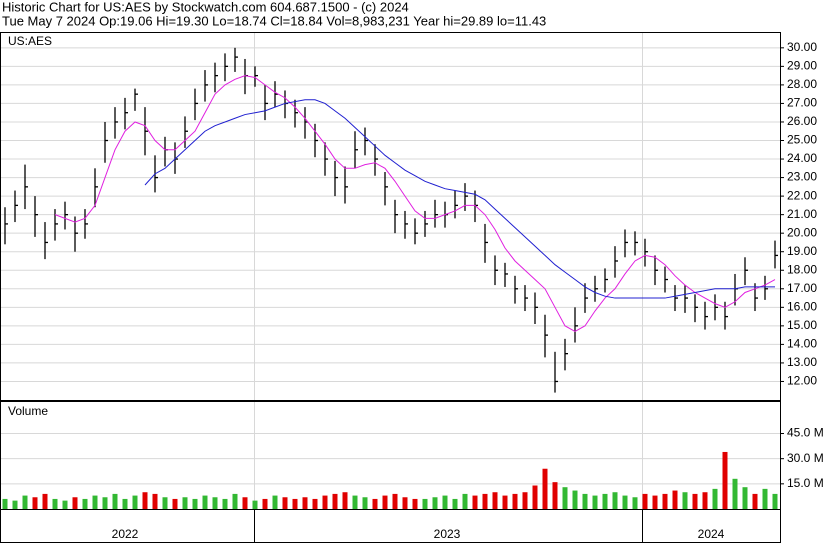 The width and height of the screenshot is (830, 543). I want to click on y-tick-label: 17.00, so click(802, 288).